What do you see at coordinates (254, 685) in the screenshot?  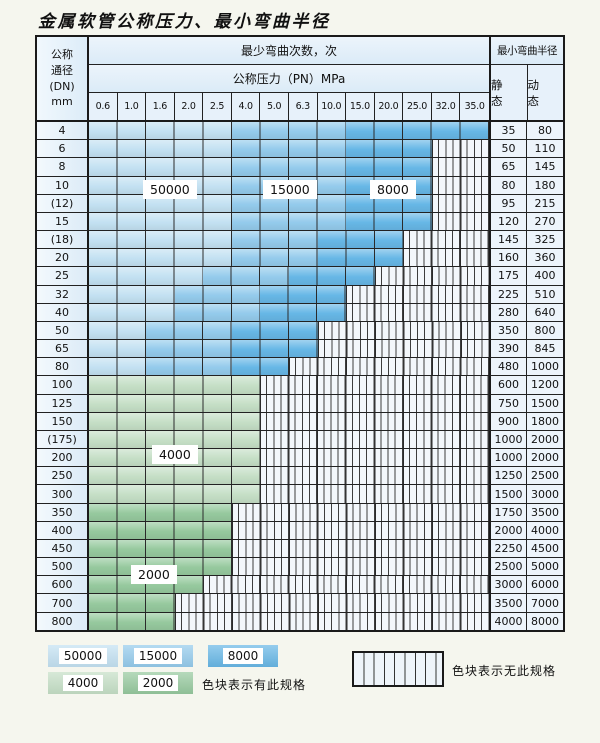 I see `has-spec-note: 色块表示有此规格` at bounding box center [254, 685].